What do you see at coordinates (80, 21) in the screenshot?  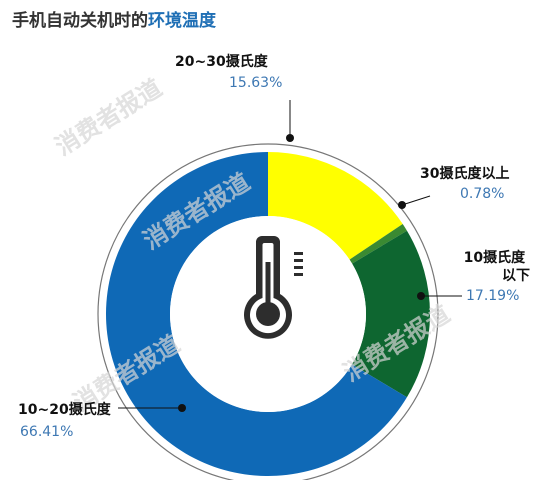 I see `chart-title-prefix: 手机自动关机时的` at bounding box center [80, 21].